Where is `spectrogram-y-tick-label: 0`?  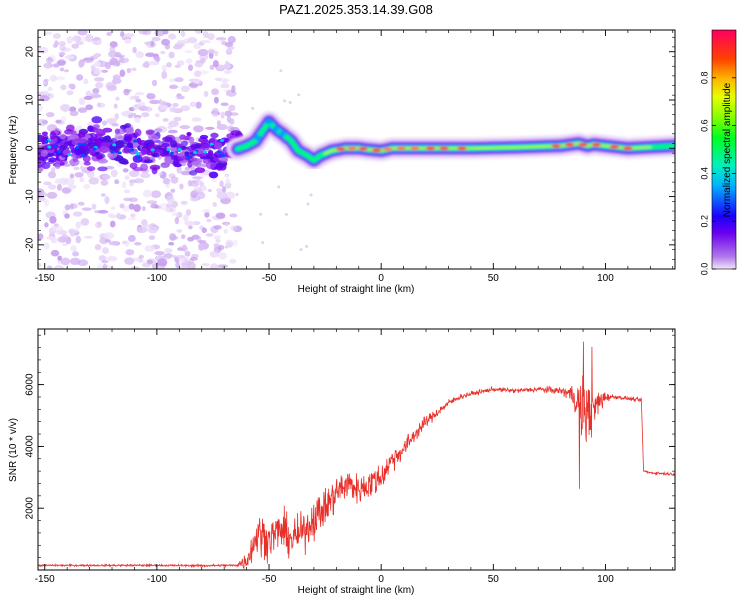
spectrogram-y-tick-label: 0 is located at coordinates (30, 148).